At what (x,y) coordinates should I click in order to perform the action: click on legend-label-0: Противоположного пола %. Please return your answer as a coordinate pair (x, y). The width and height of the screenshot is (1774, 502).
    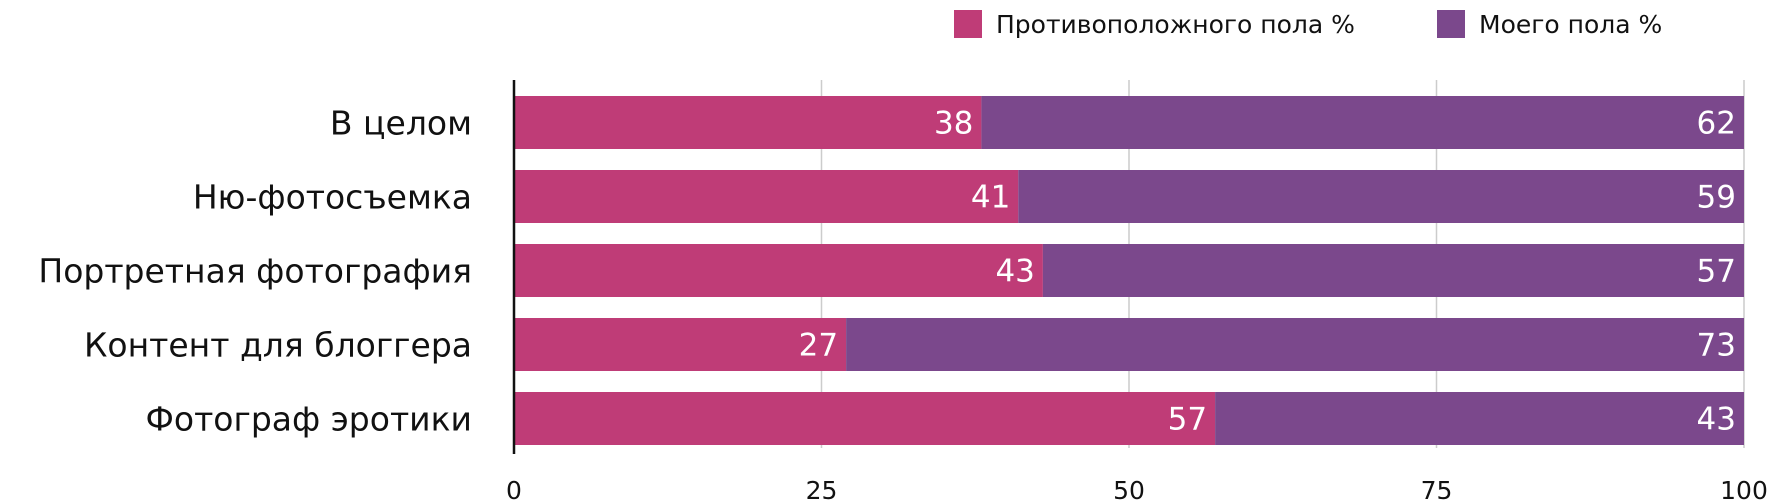
    Looking at the image, I should click on (1175, 24).